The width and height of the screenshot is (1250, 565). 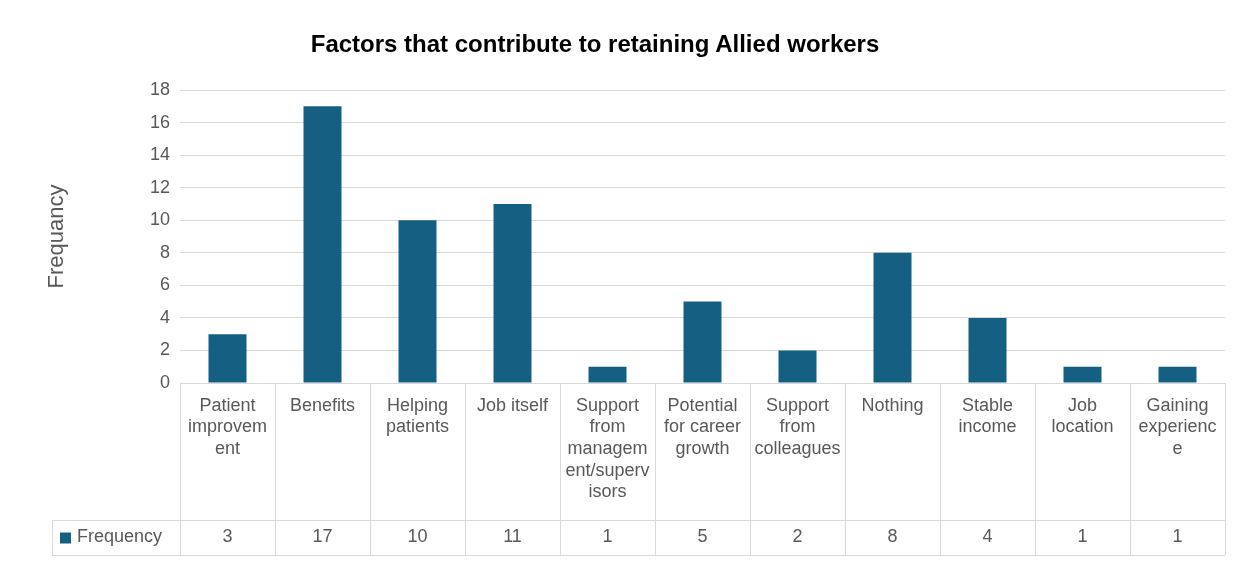 I want to click on y-tick-label: 18, so click(x=159, y=88).